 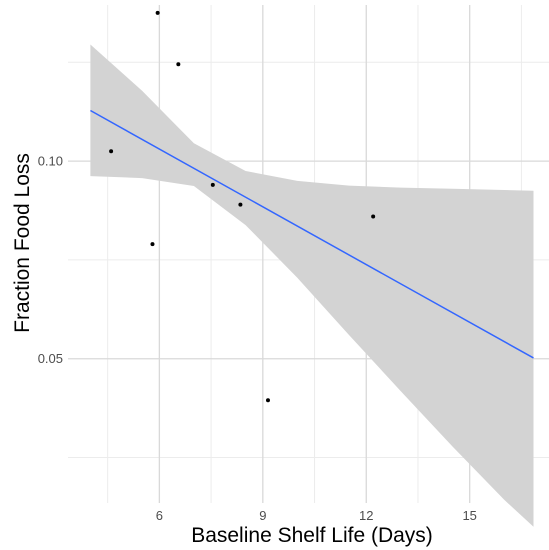 What do you see at coordinates (262, 515) in the screenshot?
I see `x-tick-label: 9` at bounding box center [262, 515].